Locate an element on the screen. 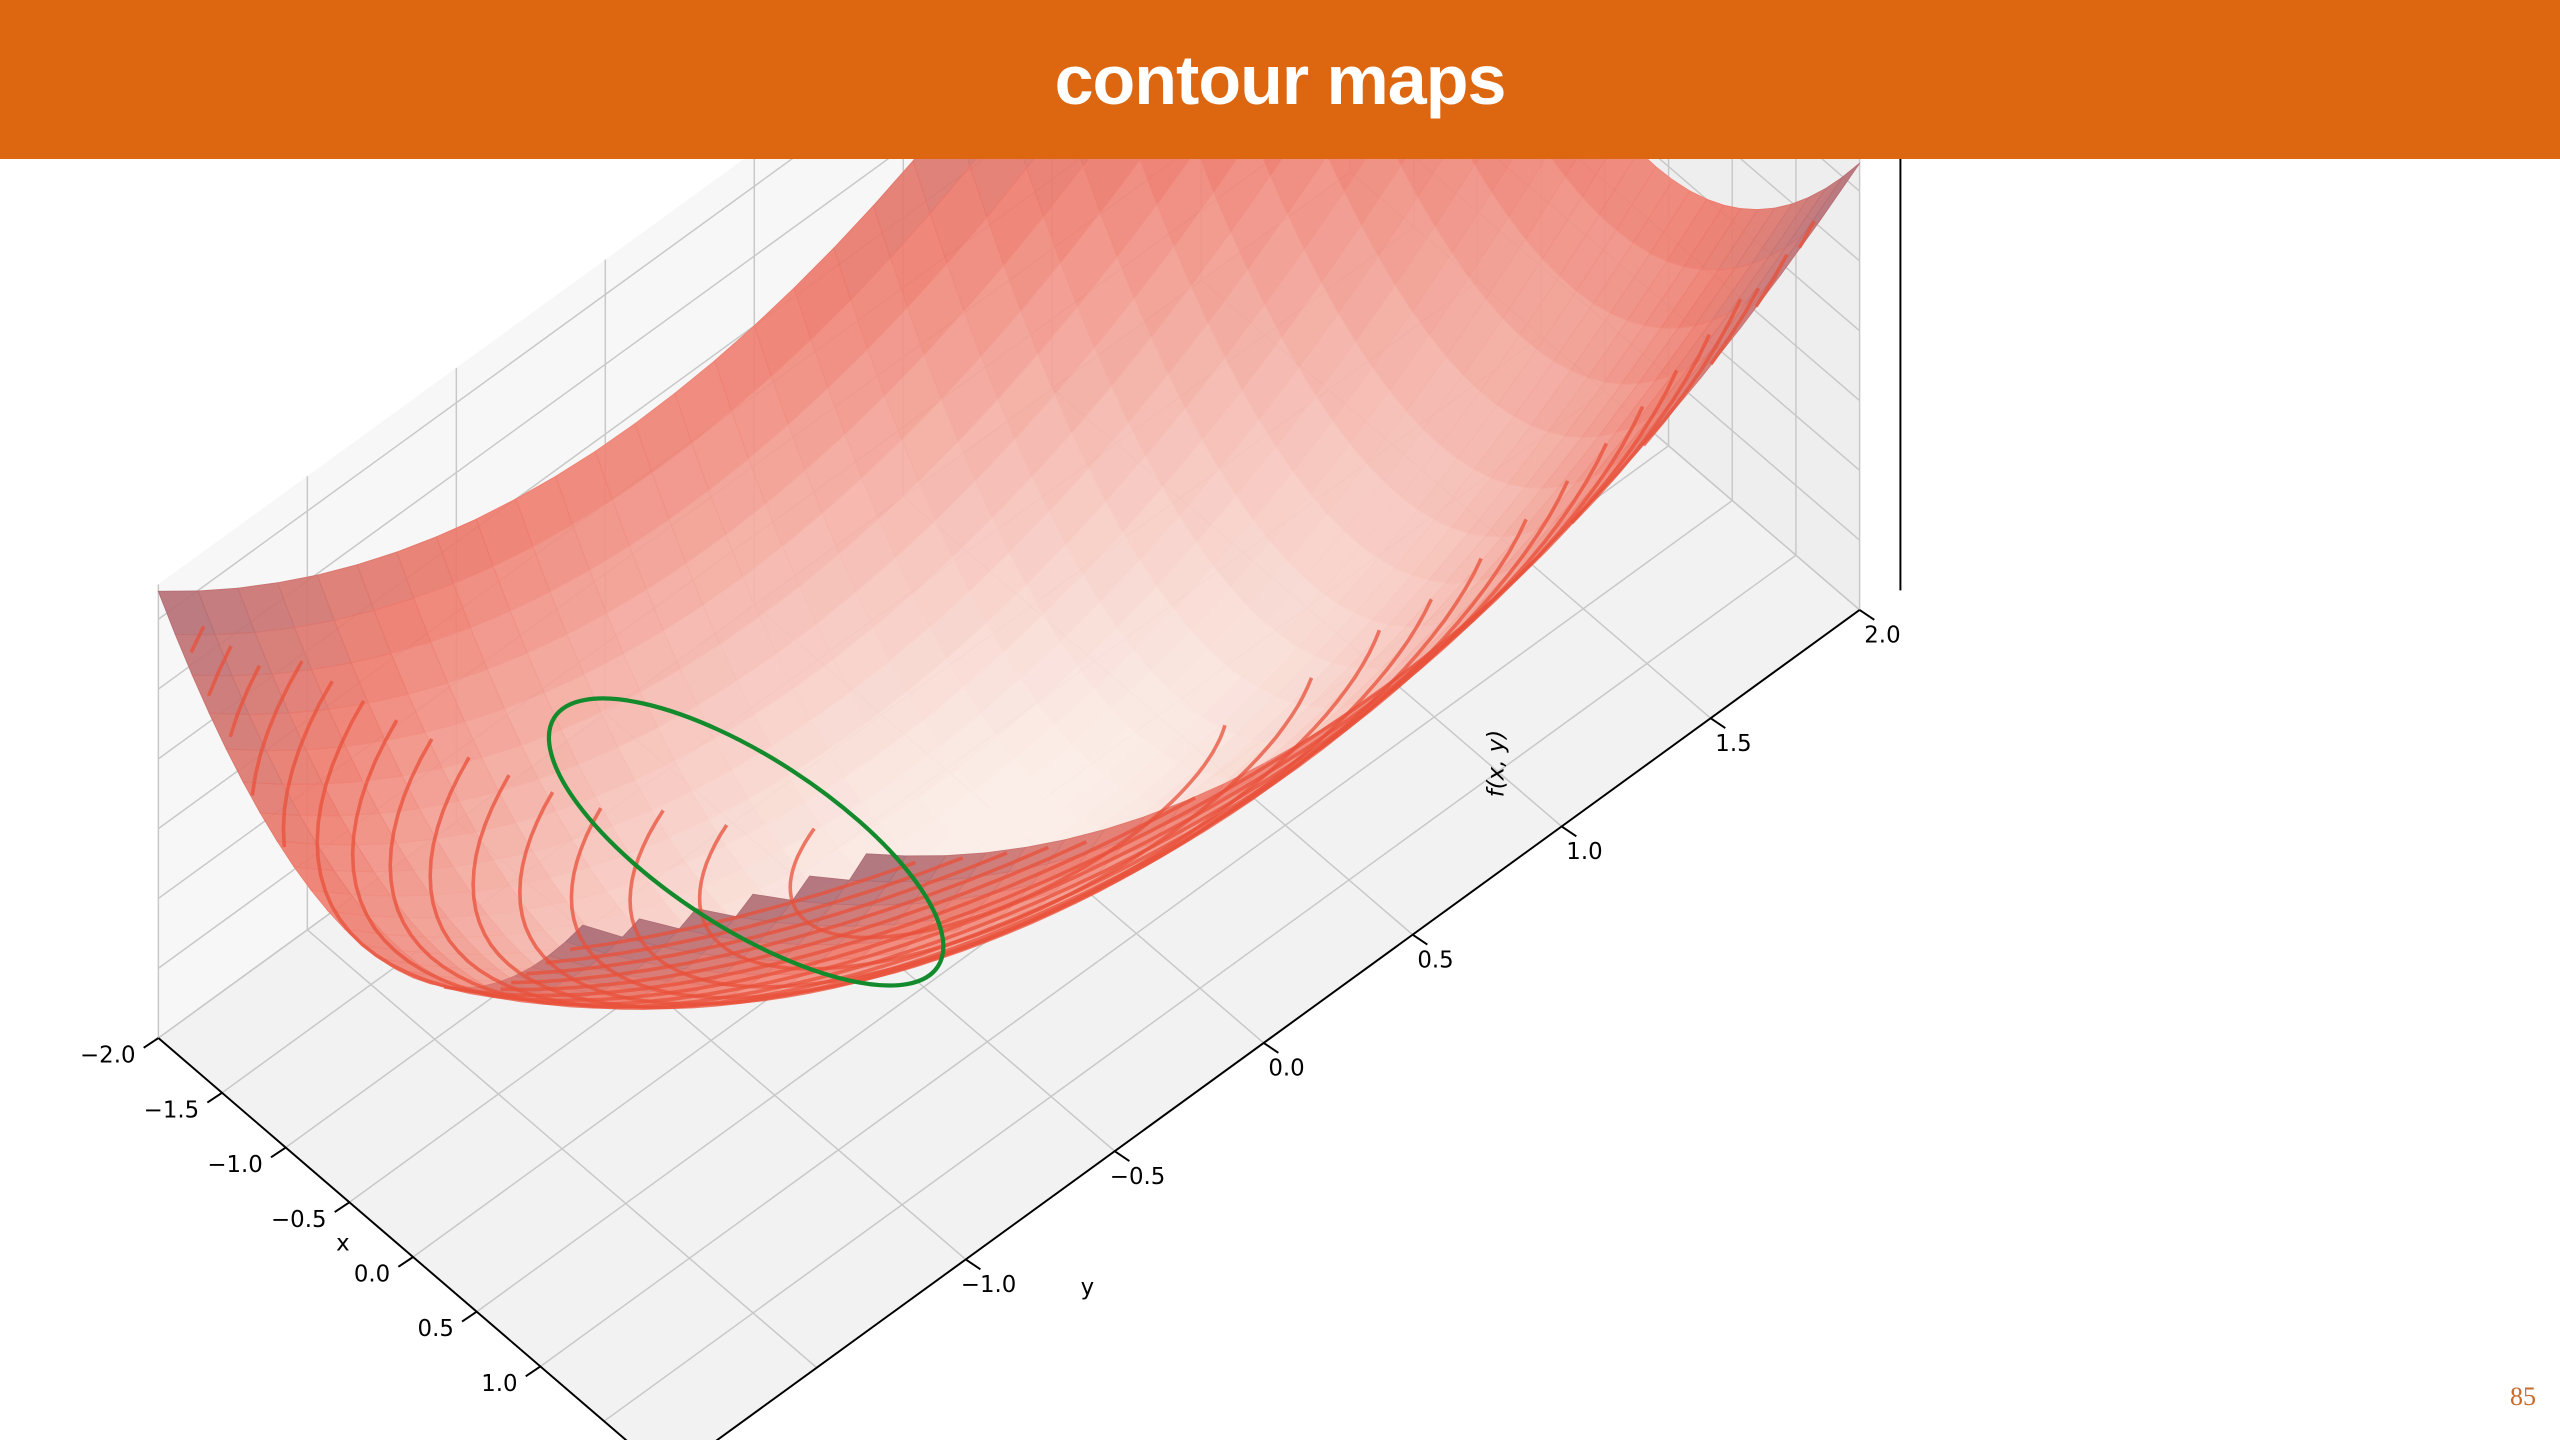  x-tick-label: −2.0 is located at coordinates (107, 1056).